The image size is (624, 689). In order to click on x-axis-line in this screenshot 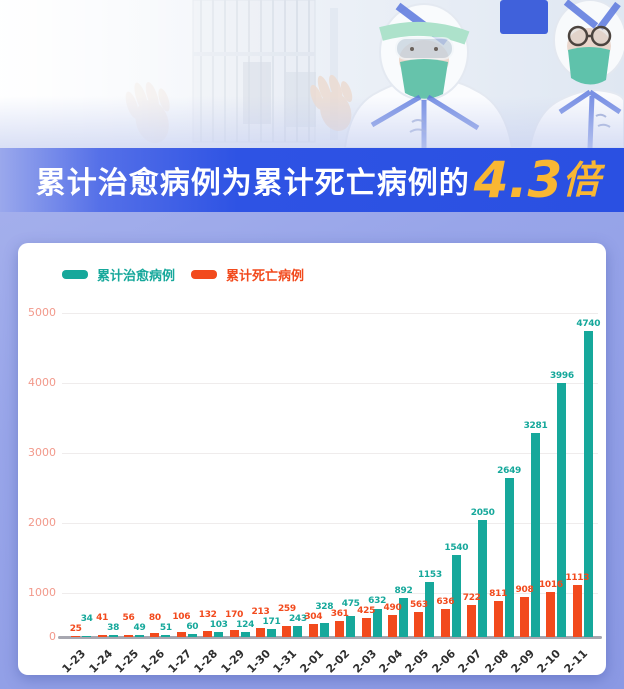, I will do `click(330, 637)`.